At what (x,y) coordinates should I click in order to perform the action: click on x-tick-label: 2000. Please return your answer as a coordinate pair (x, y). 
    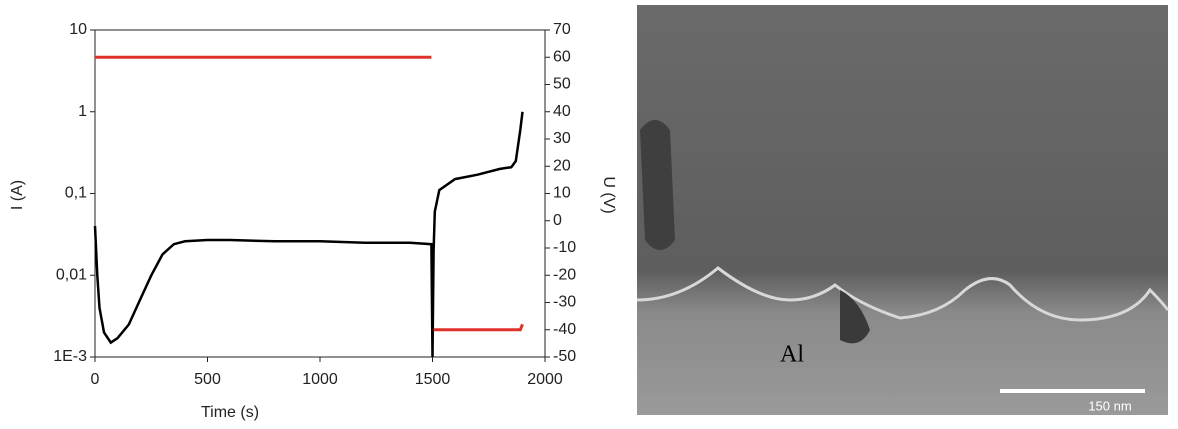
    Looking at the image, I should click on (545, 379).